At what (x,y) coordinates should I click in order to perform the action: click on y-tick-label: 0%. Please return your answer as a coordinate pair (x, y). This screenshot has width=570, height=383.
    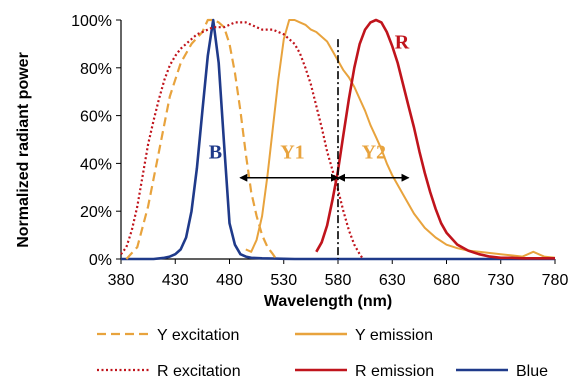
    Looking at the image, I should click on (100, 260).